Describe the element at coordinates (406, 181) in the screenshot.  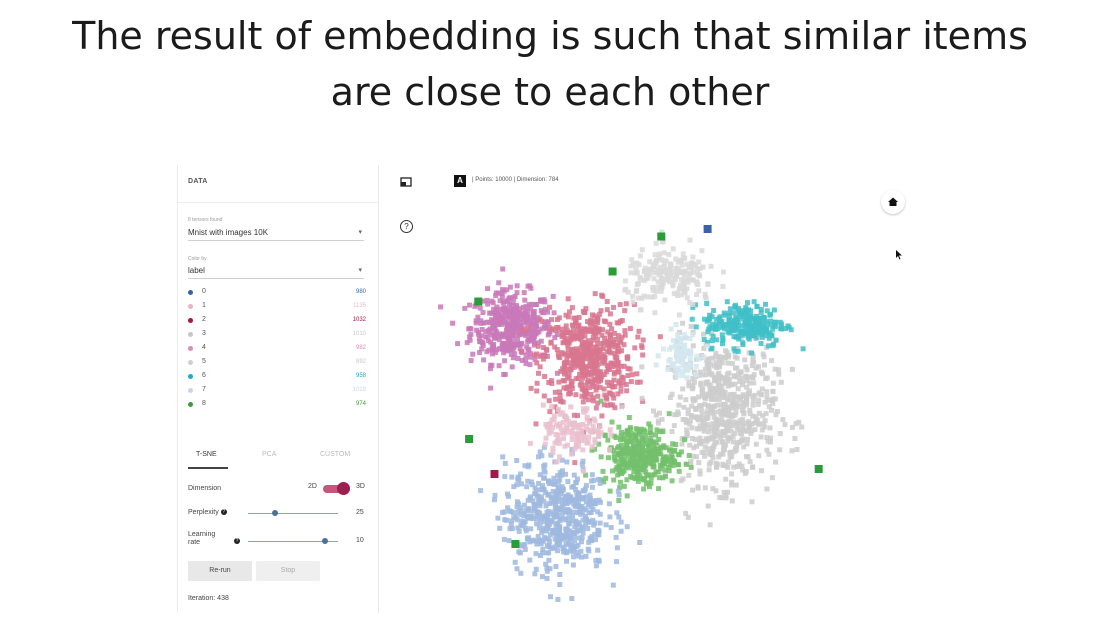
I see `select-rectangle-icon` at that location.